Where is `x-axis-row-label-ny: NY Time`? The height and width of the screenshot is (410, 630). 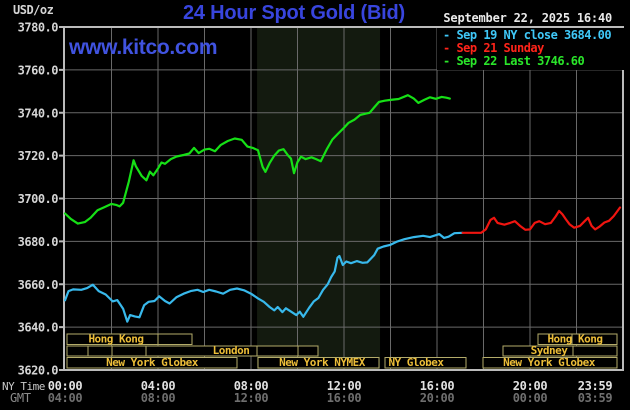 x-axis-row-label-ny: NY Time is located at coordinates (23, 386).